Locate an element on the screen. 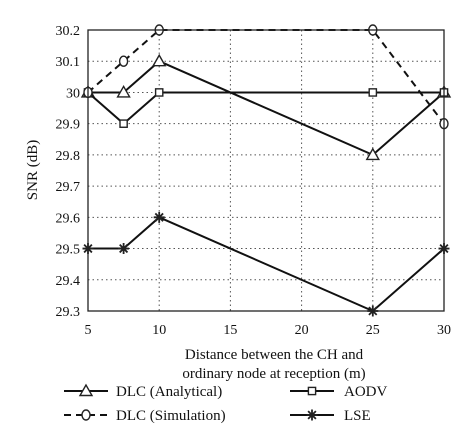 The image size is (474, 447). y-tick-label: 29.8 is located at coordinates (68, 156).